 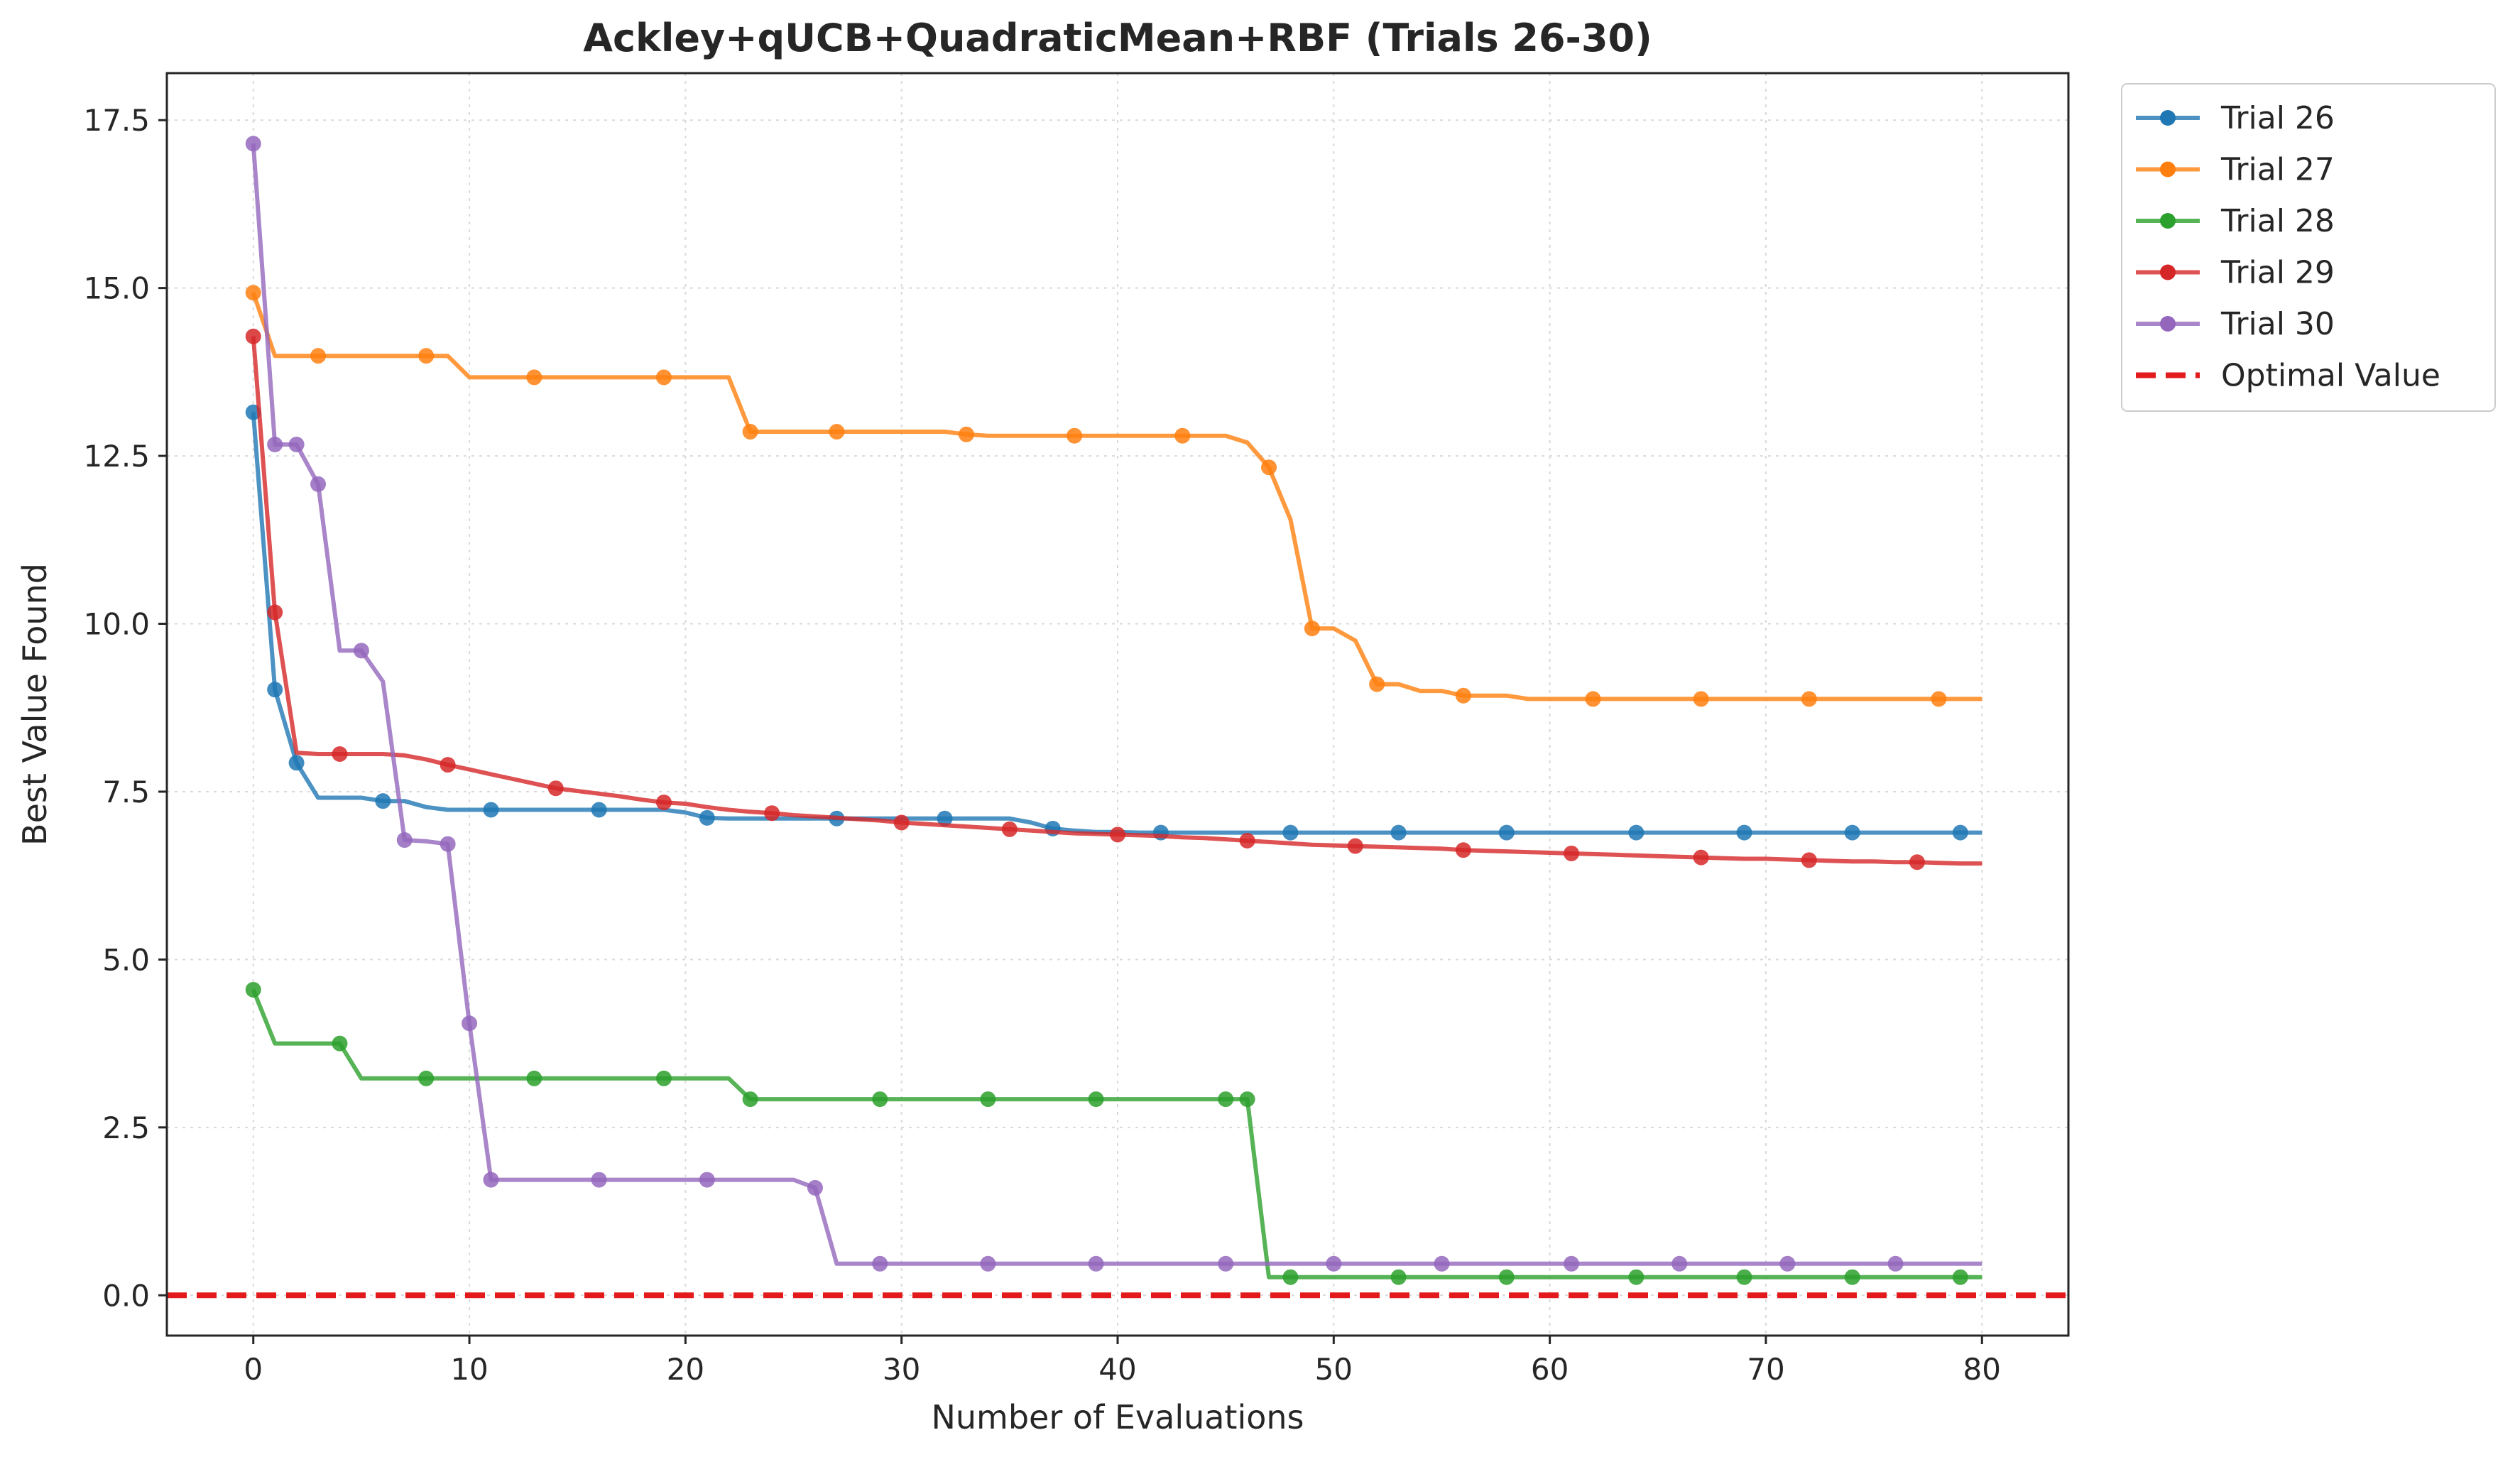 I want to click on legend-item: Trial 27, so click(x=2235, y=170).